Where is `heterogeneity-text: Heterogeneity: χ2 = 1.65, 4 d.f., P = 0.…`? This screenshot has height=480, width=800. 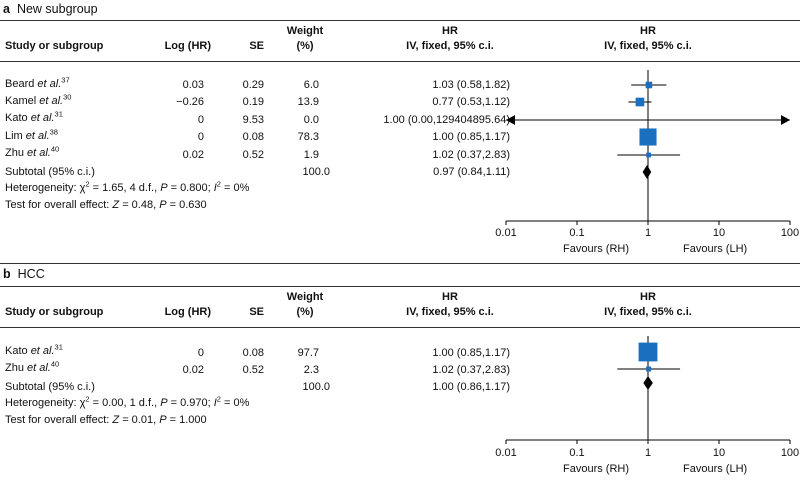 heterogeneity-text: Heterogeneity: χ2 = 1.65, 4 d.f., P = 0.… is located at coordinates (127, 186).